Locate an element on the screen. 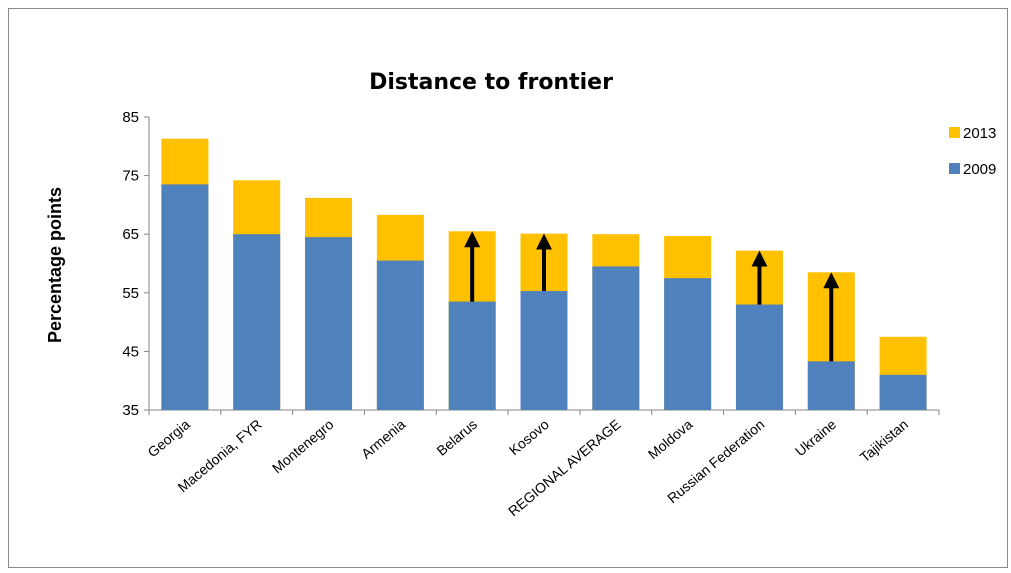 Image resolution: width=1011 pixels, height=573 pixels. chart-title: Distance to frontier is located at coordinates (491, 82).